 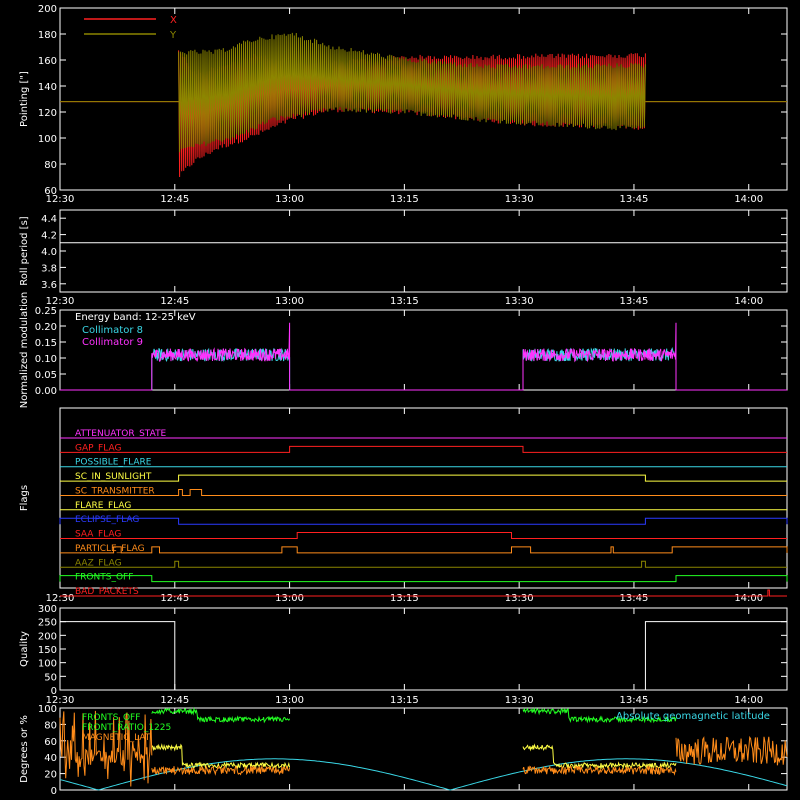 I want to click on y-tick-label: 140, so click(x=47, y=87).